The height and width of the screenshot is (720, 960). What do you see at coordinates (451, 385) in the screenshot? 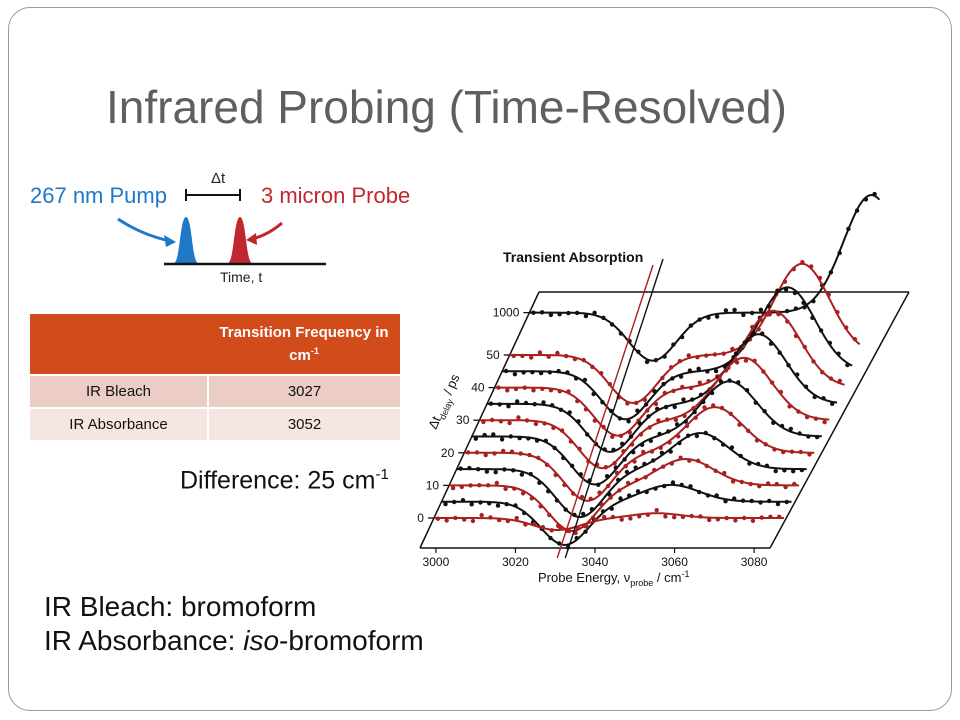
I see `y-axis-label-unit: / ps` at bounding box center [451, 385].